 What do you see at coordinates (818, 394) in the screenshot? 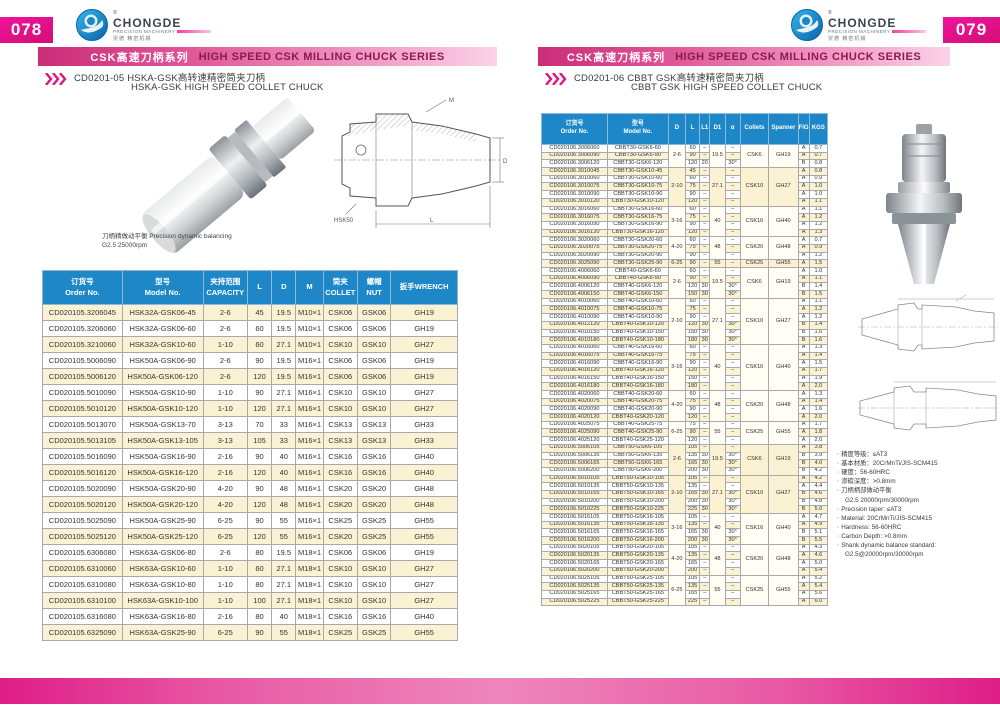
I see `cell-kgs: 1.3` at bounding box center [818, 394].